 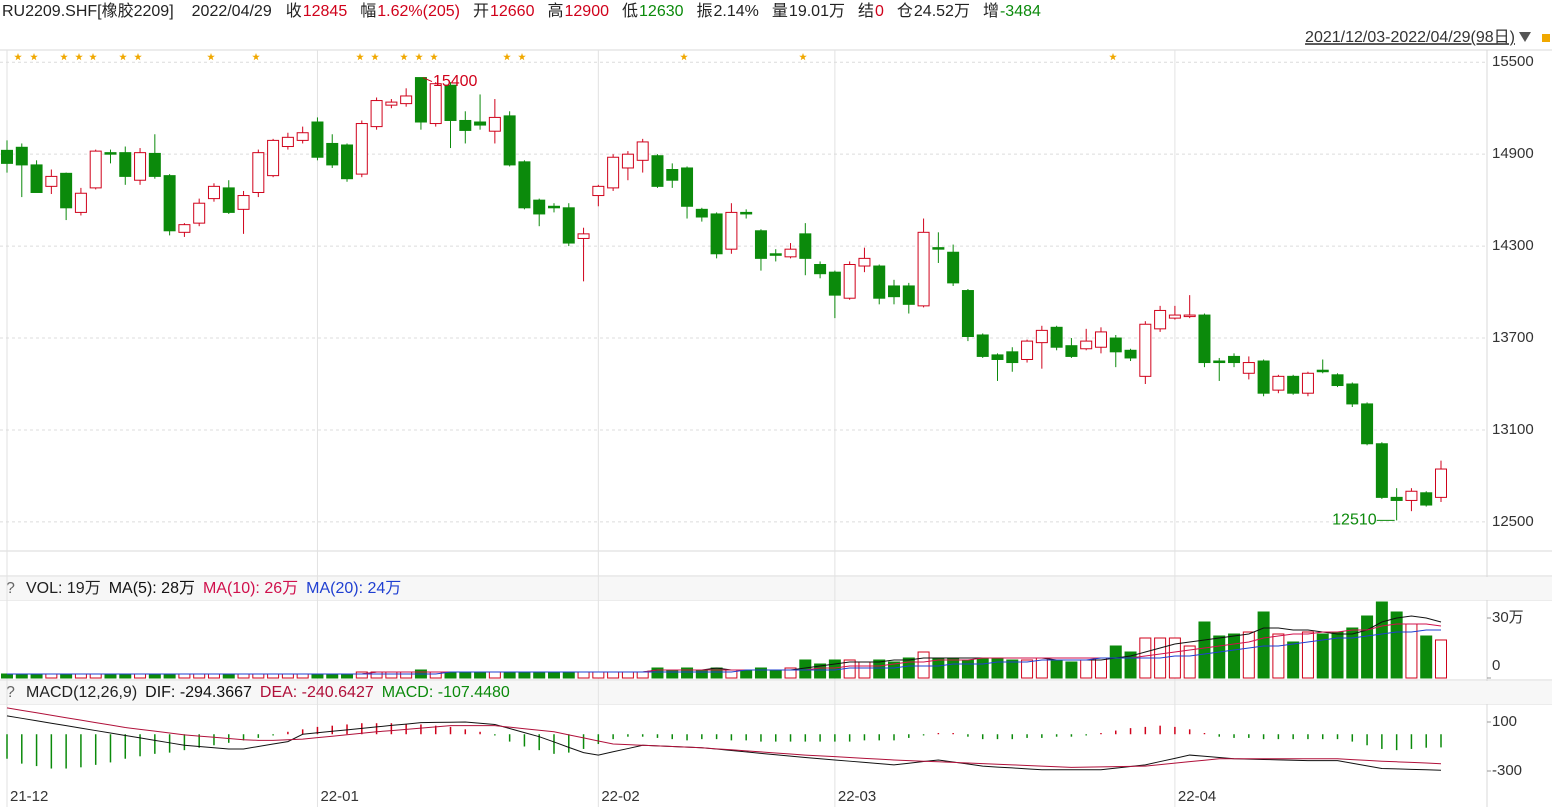 What do you see at coordinates (724, 652) in the screenshot?
I see `ma-line` at bounding box center [724, 652].